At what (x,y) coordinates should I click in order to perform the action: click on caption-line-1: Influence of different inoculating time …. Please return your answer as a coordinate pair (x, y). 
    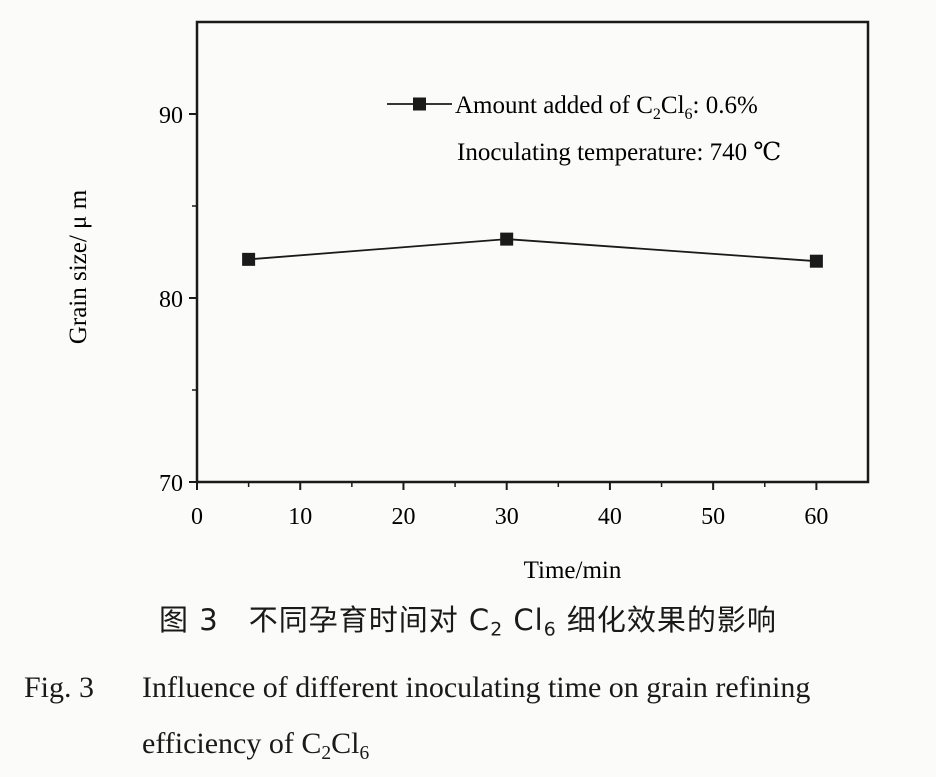
    Looking at the image, I should click on (476, 687).